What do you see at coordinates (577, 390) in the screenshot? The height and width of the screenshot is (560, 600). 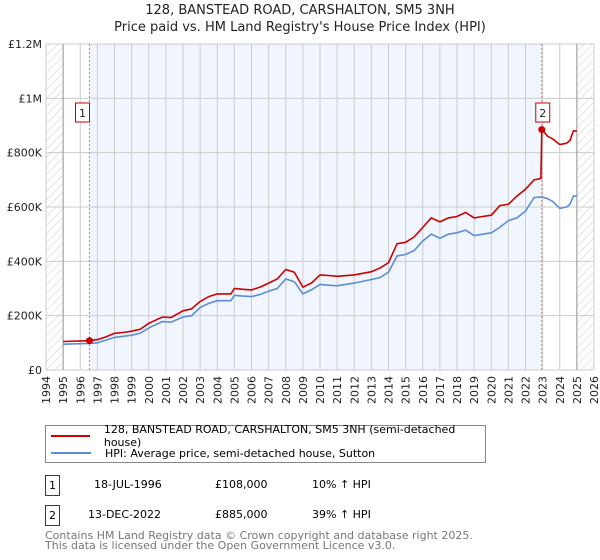 I see `x-tick-label: 2025` at bounding box center [577, 390].